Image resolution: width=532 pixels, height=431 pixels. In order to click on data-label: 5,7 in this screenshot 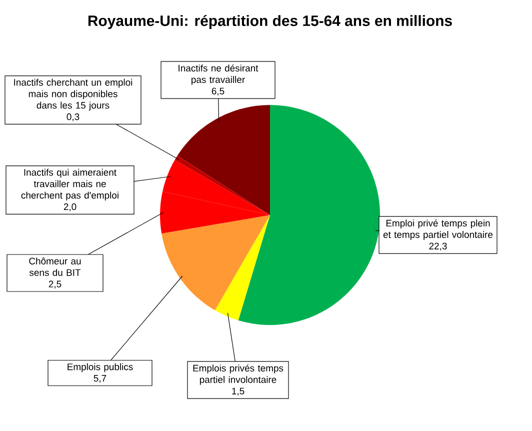, I will do `click(100, 379)`.